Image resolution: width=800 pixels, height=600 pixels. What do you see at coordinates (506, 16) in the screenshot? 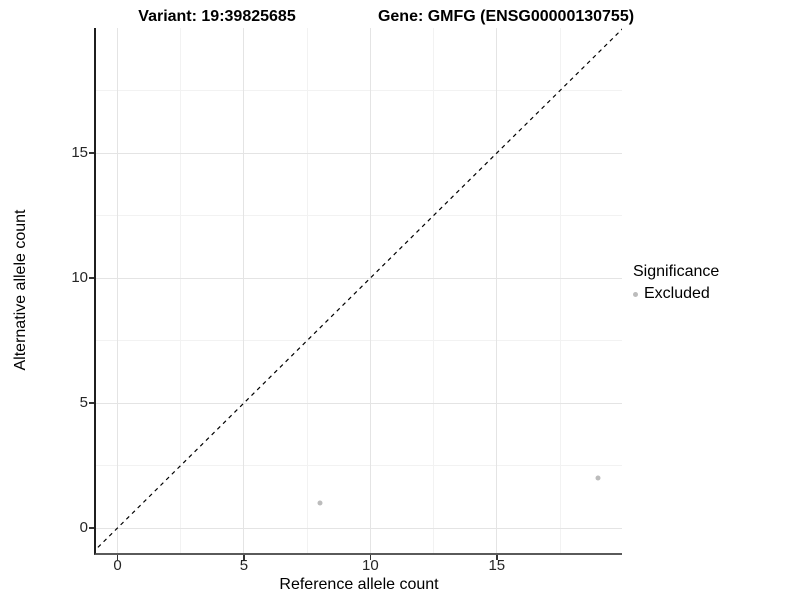
I see `plot-title-gene: Gene: GMFG (ENSG00000130755)` at bounding box center [506, 16].